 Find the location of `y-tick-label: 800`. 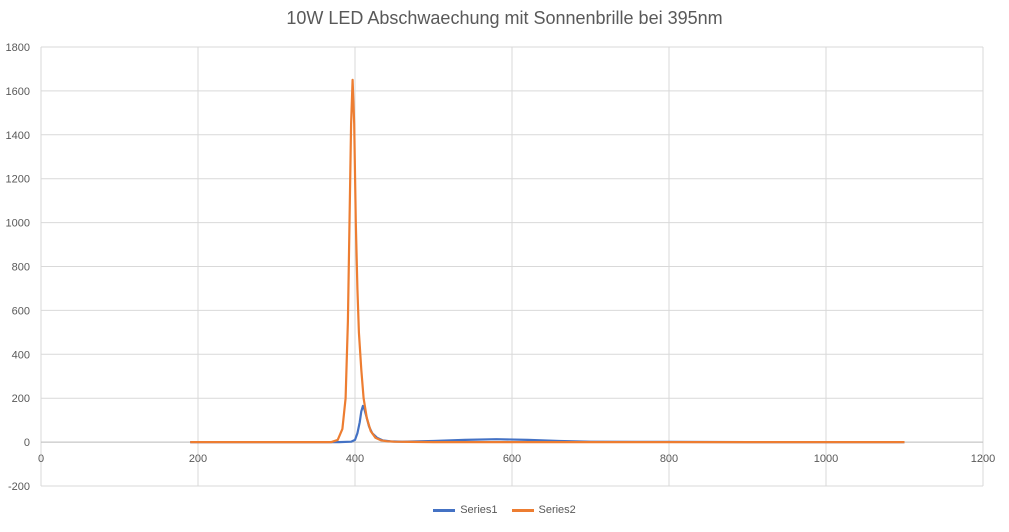

y-tick-label: 800 is located at coordinates (21, 268).